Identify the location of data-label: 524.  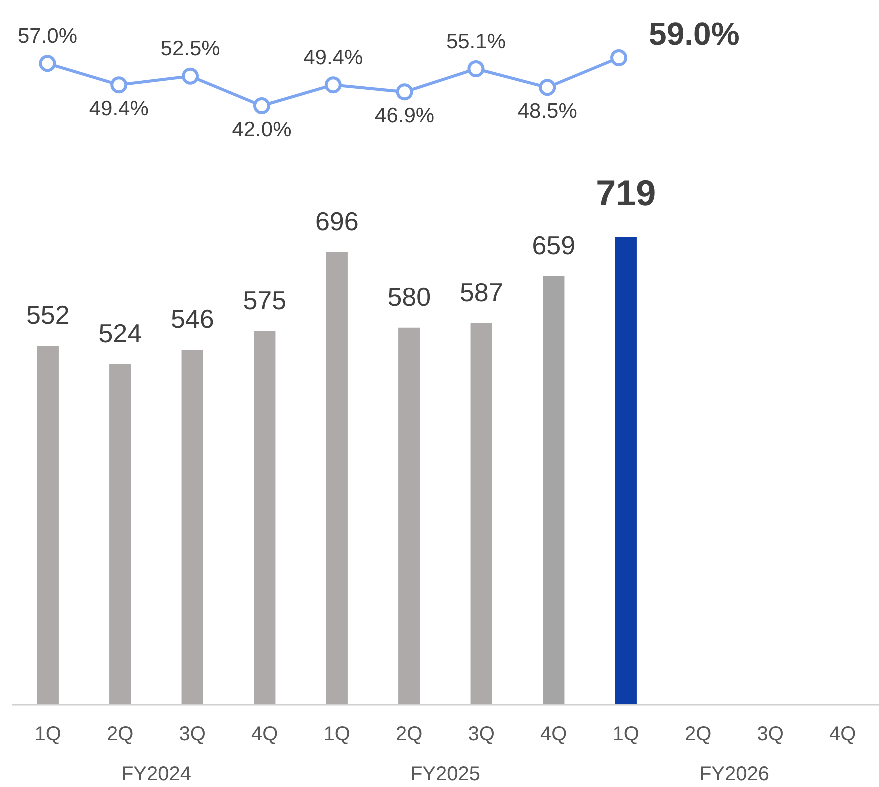
(120, 333).